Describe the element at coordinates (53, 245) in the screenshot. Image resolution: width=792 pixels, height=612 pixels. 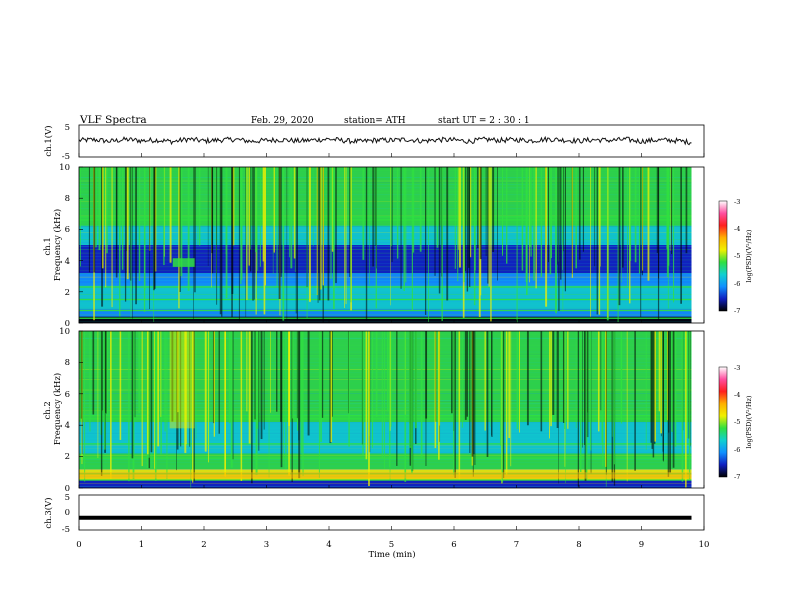
I see `ch1-spectrogram-ylabel: ch.1 Frequency (kHz)` at that location.